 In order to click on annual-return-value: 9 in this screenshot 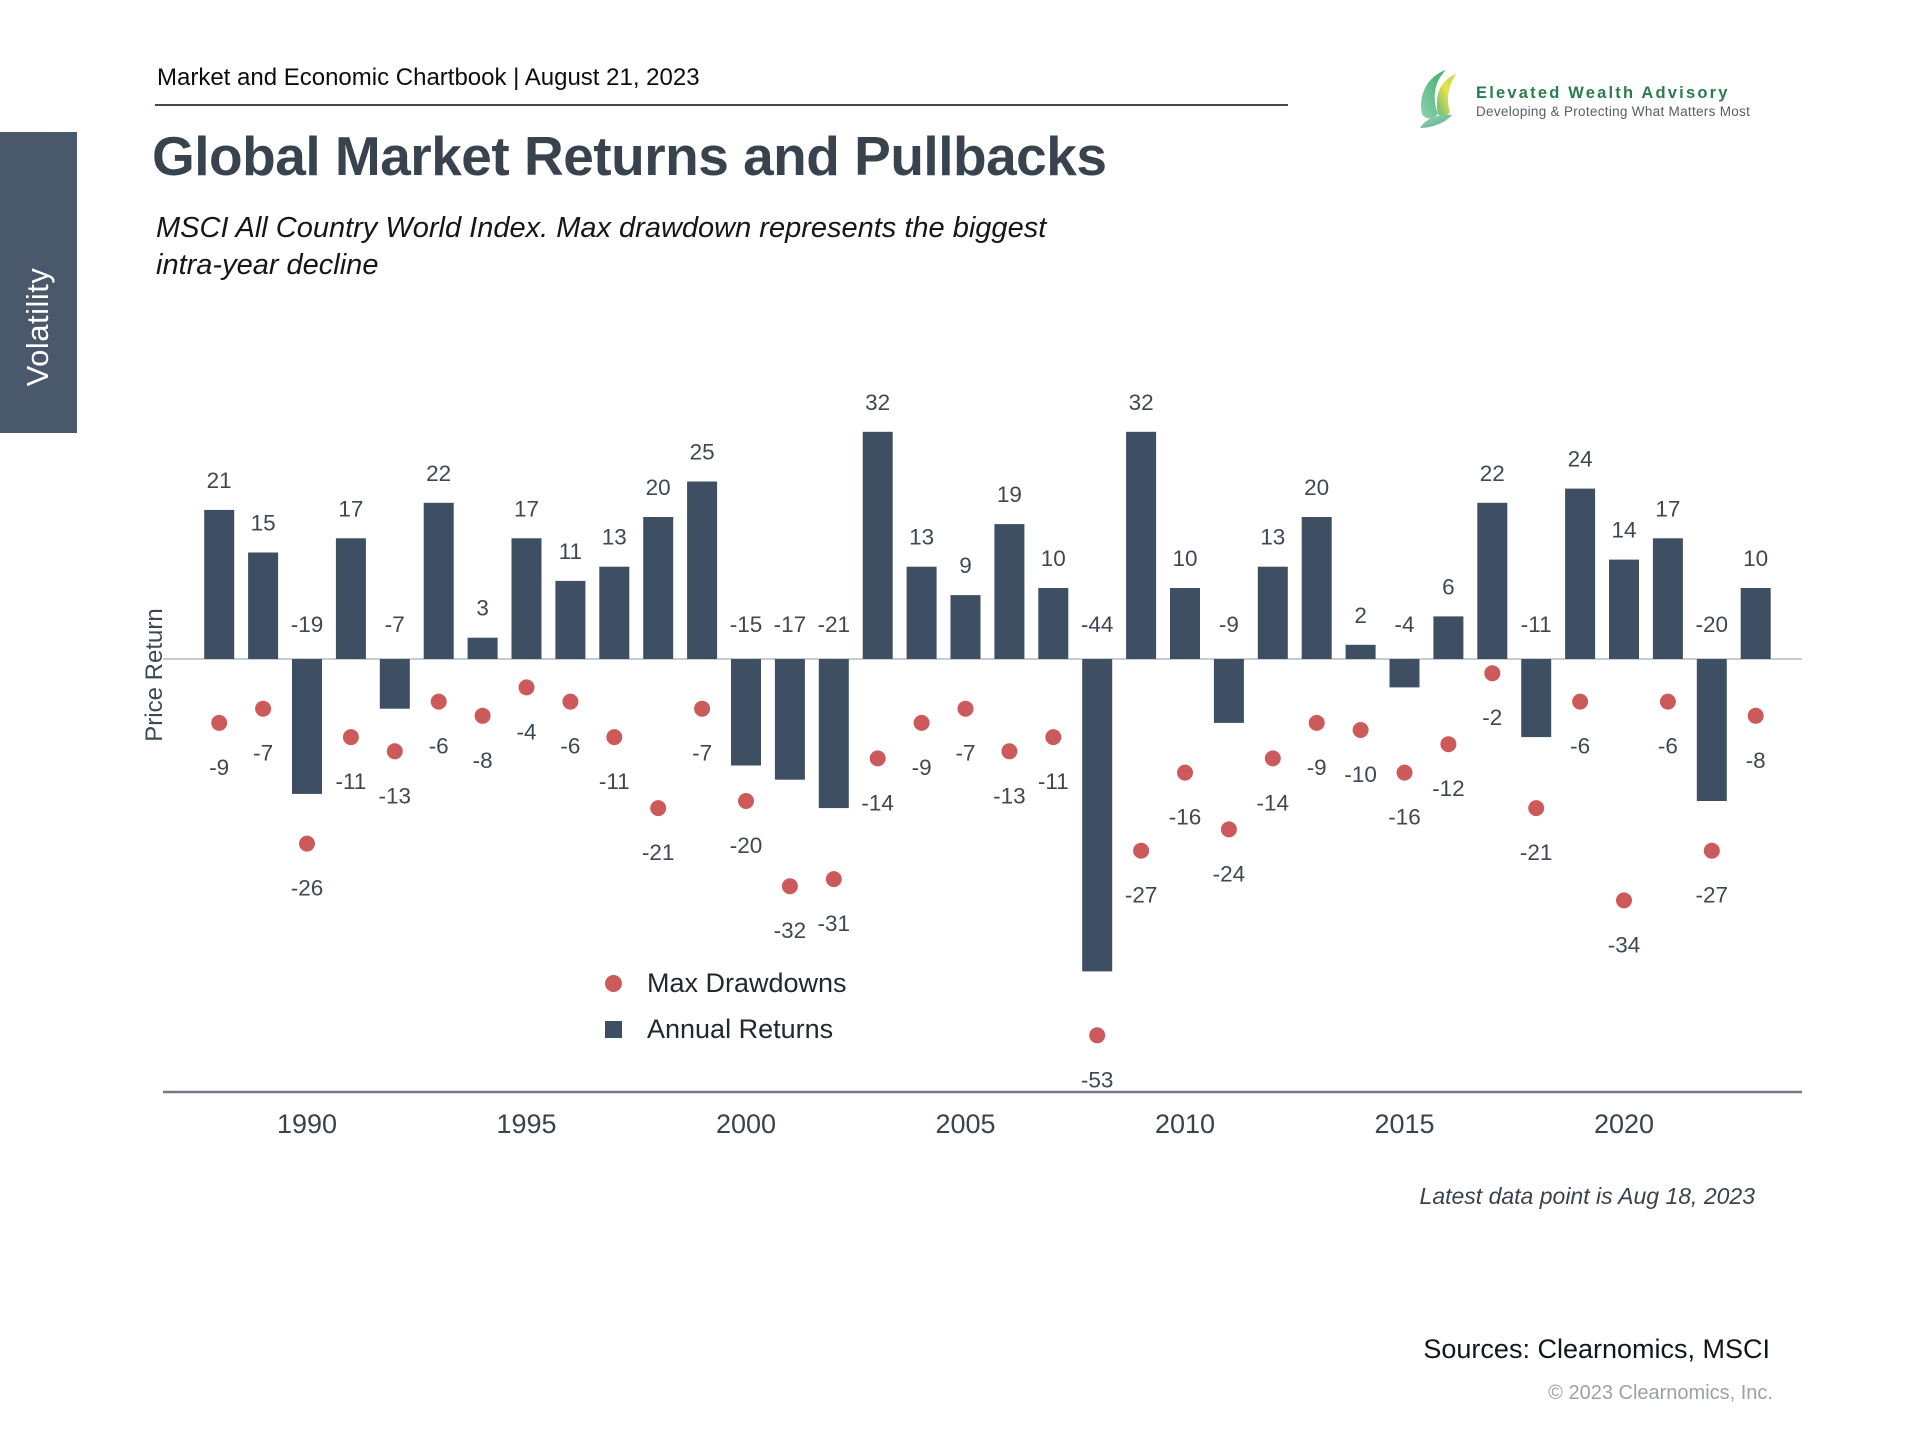, I will do `click(965, 565)`.